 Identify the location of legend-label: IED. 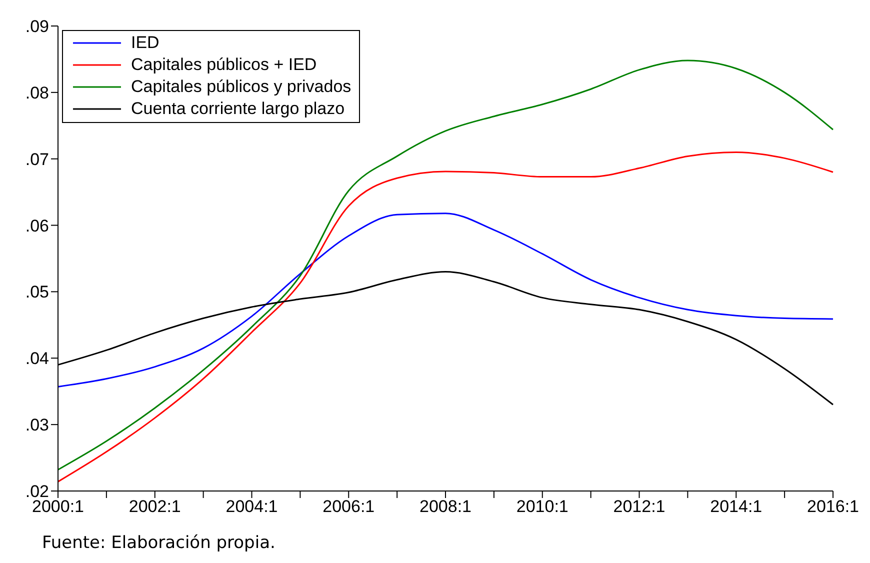
(145, 43).